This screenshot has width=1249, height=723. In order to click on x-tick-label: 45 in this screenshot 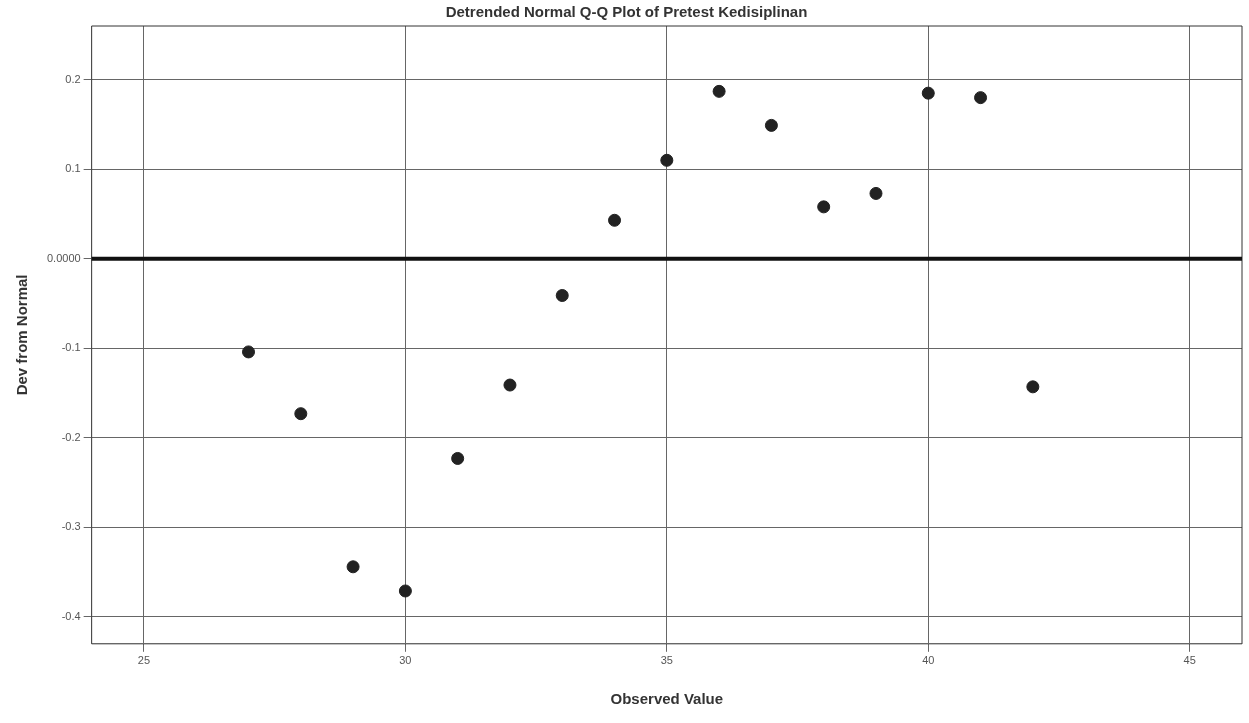, I will do `click(1189, 660)`.